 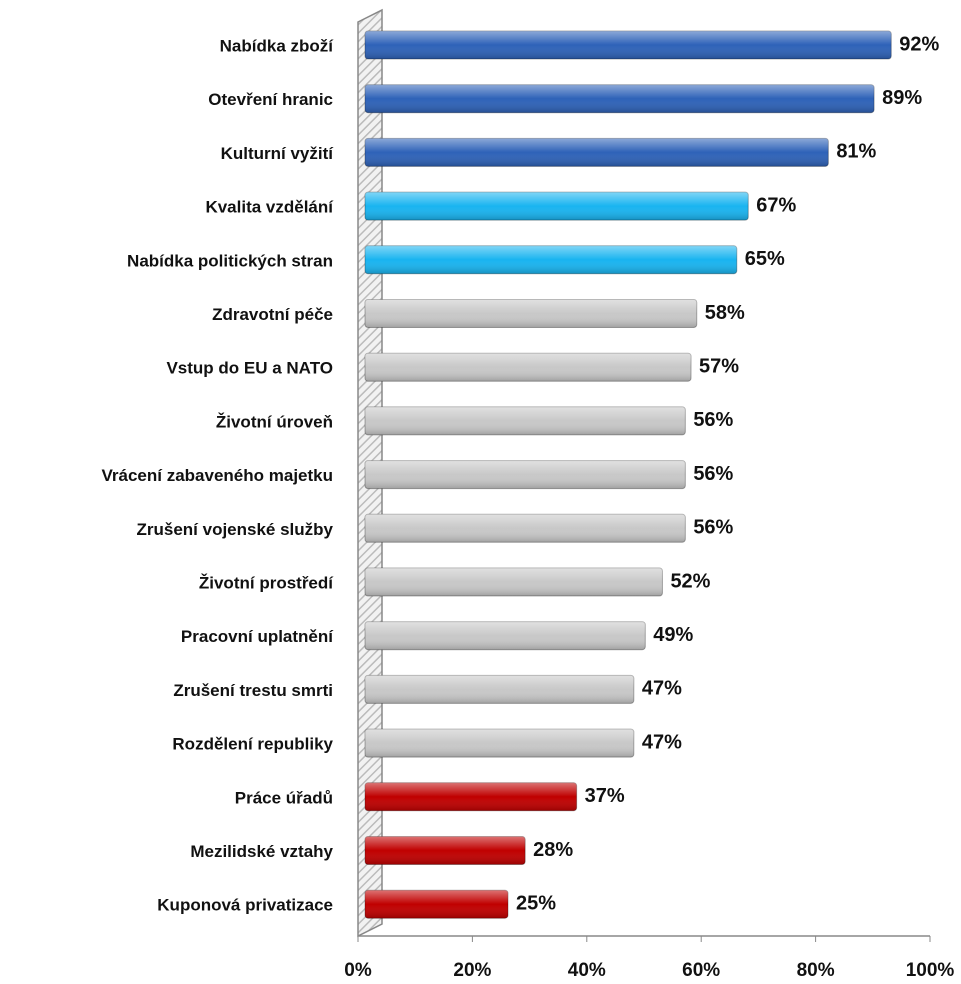 What do you see at coordinates (261, 851) in the screenshot?
I see `category-label: Mezilidské vztahy` at bounding box center [261, 851].